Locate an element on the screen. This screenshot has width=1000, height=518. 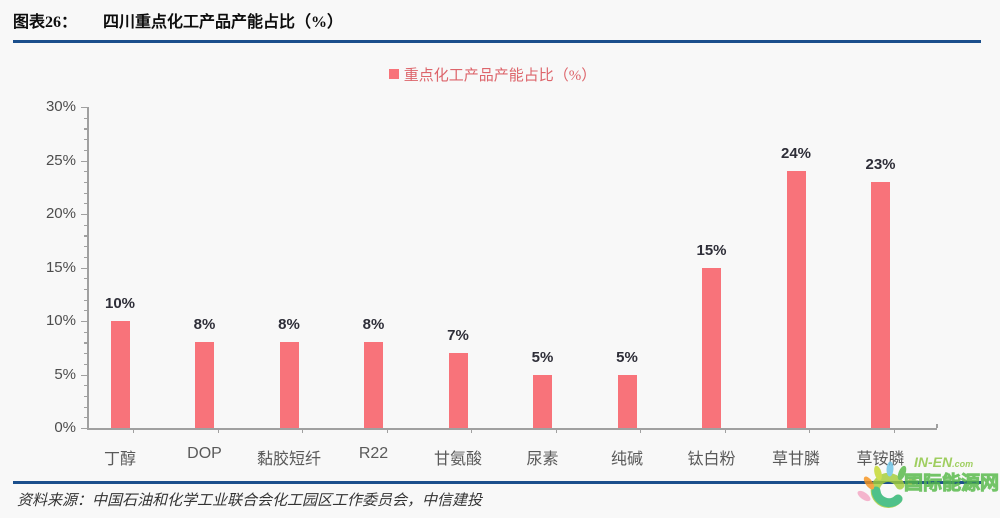
y-axis-tick-label: 5% is located at coordinates (65, 374).